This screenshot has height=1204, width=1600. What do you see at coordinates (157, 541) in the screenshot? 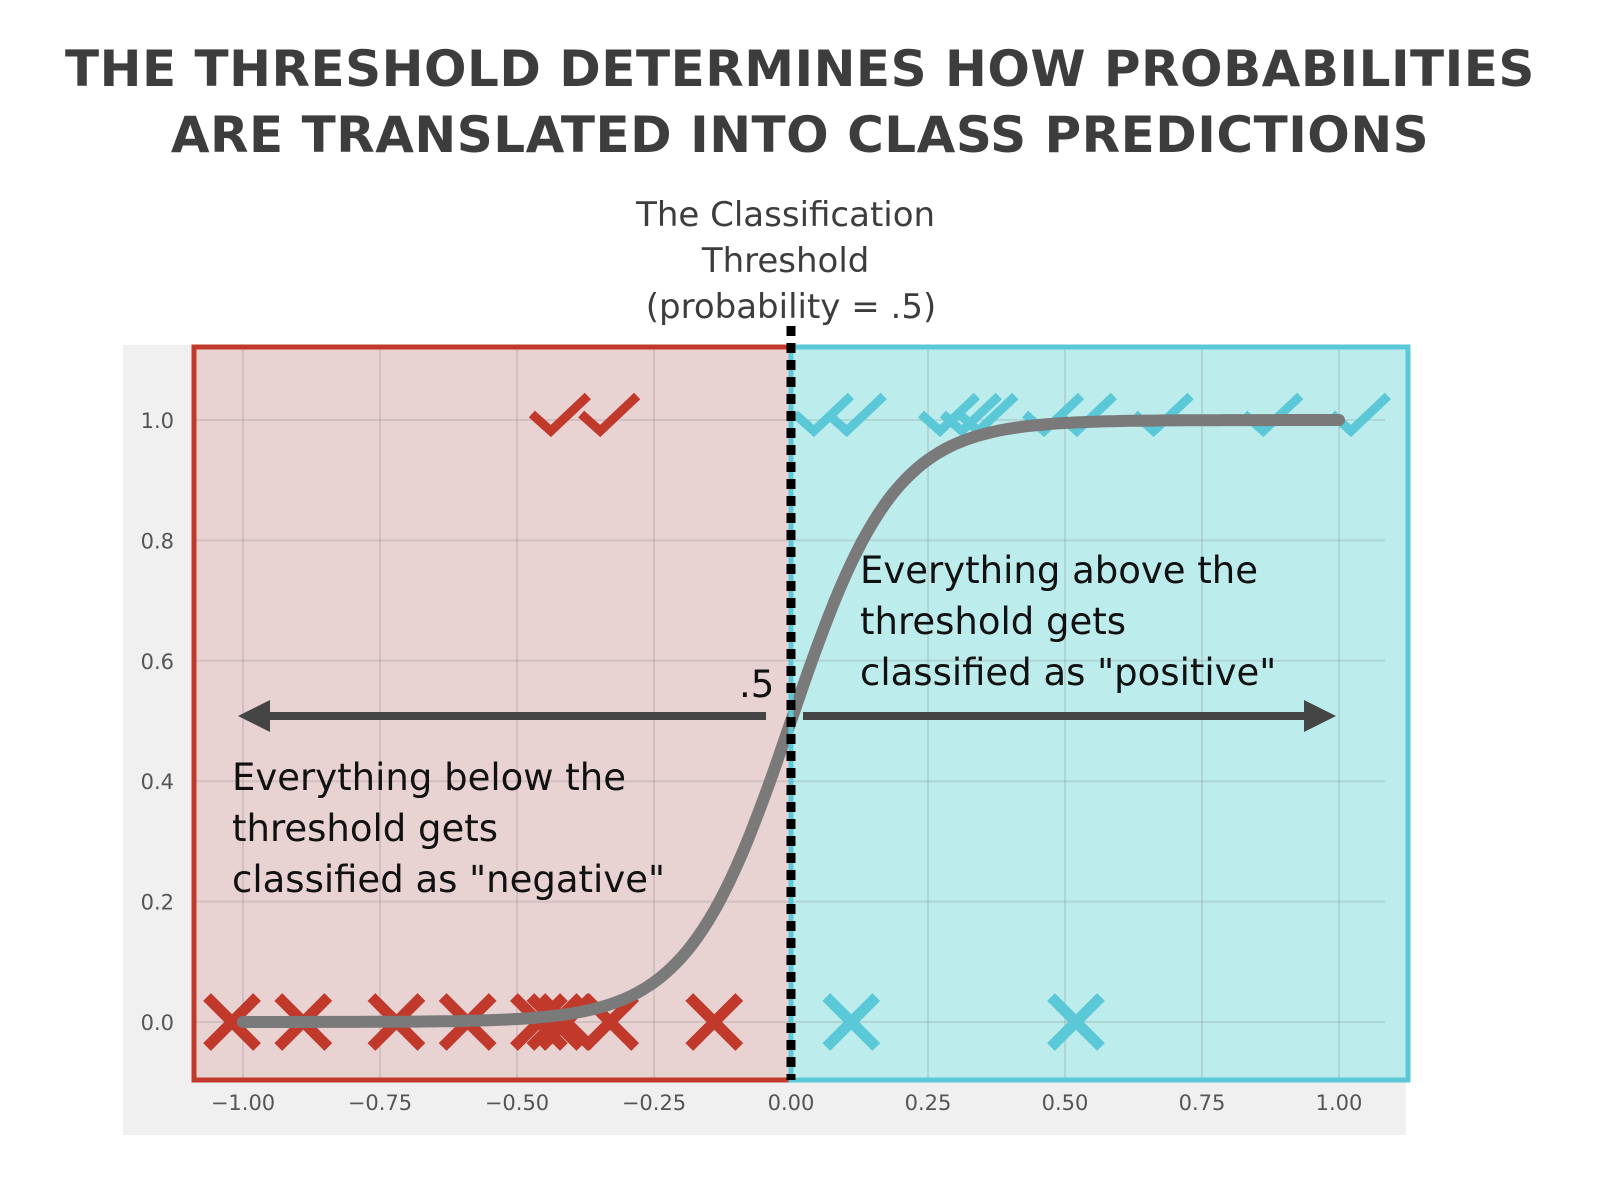
I see `y-tick-label: 0.8` at bounding box center [157, 541].